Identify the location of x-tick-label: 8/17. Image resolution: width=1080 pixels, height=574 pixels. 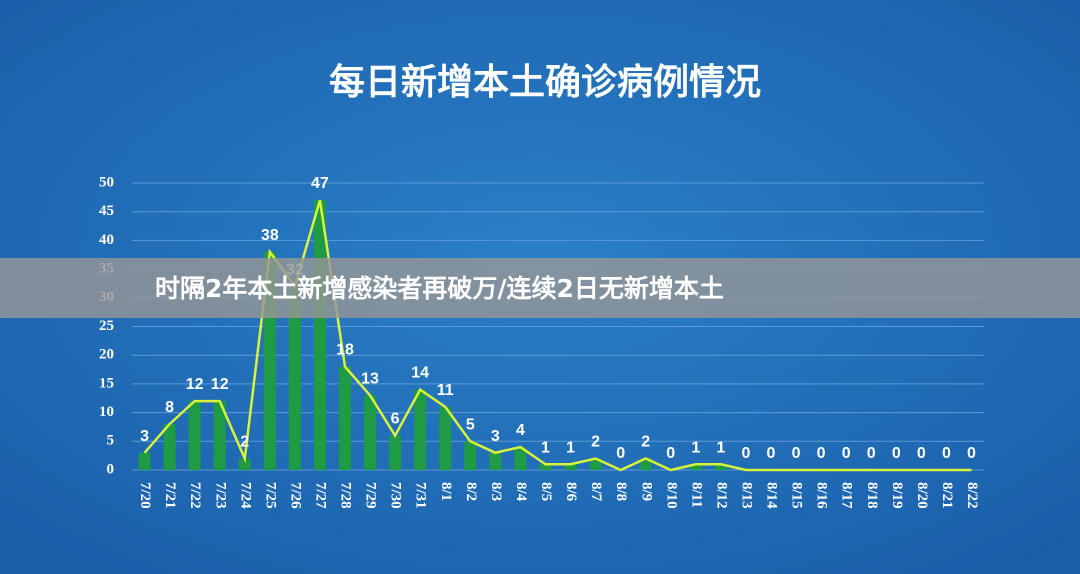
(847, 495).